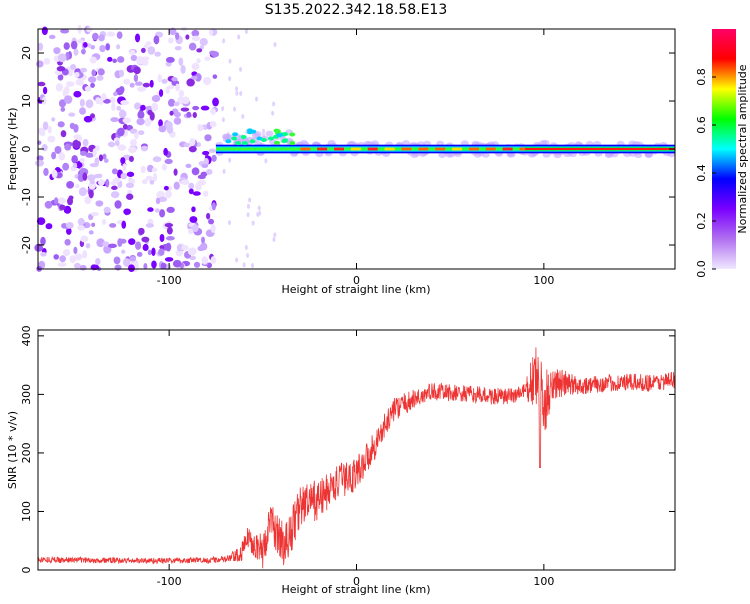 The width and height of the screenshot is (750, 604). I want to click on colorbar-gradient, so click(724, 149).